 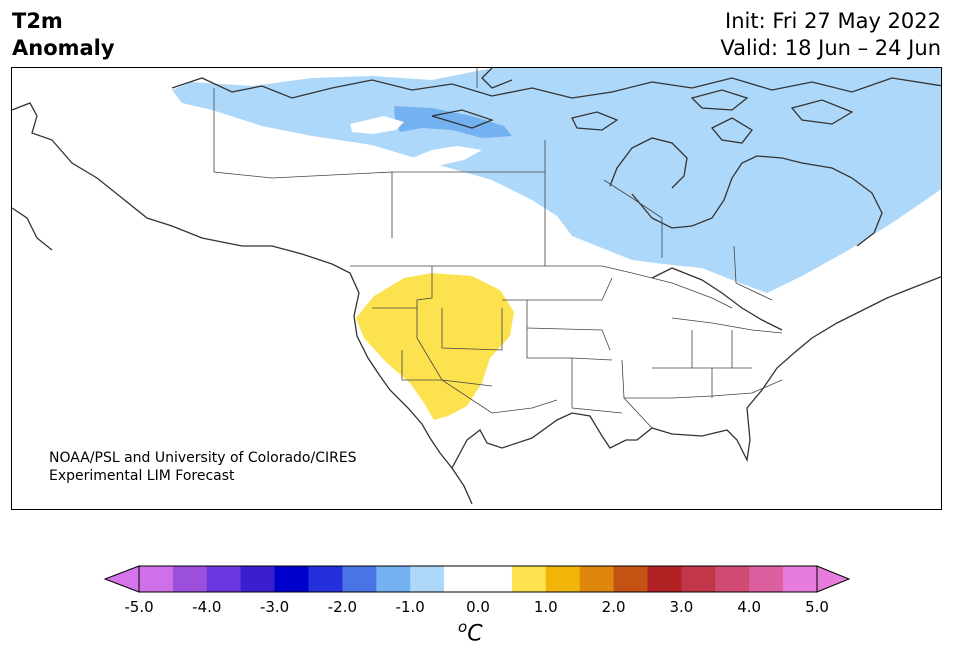 What do you see at coordinates (830, 48) in the screenshot?
I see `valid-date-range: Valid: 18 Jun – 24 Jun` at bounding box center [830, 48].